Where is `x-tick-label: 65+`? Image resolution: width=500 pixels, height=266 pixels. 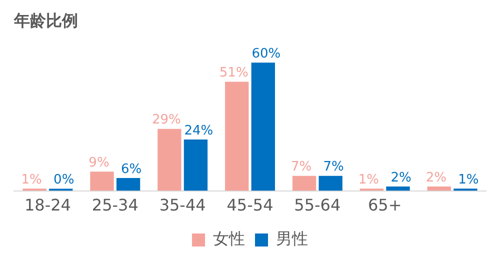 x-tick-label: 65+ is located at coordinates (385, 205).